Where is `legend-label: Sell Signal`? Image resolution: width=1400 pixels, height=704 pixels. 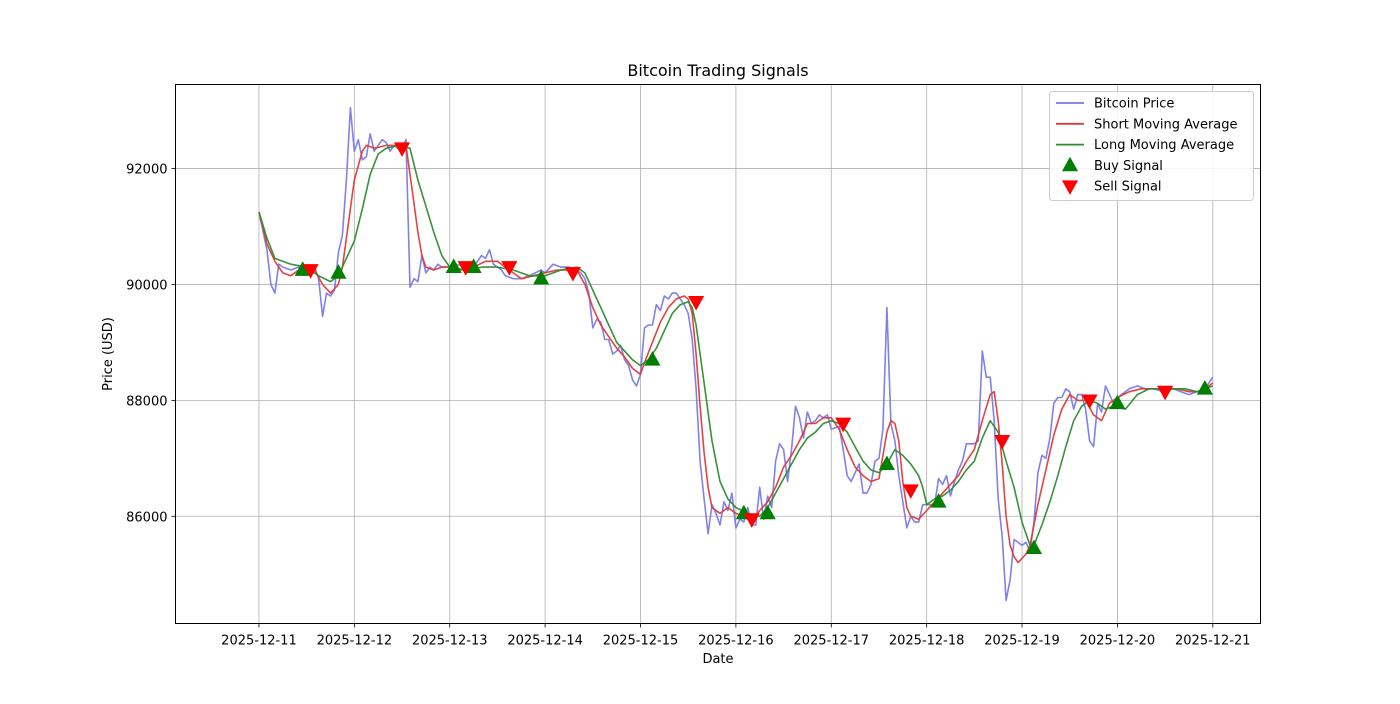 legend-label: Sell Signal is located at coordinates (1128, 187).